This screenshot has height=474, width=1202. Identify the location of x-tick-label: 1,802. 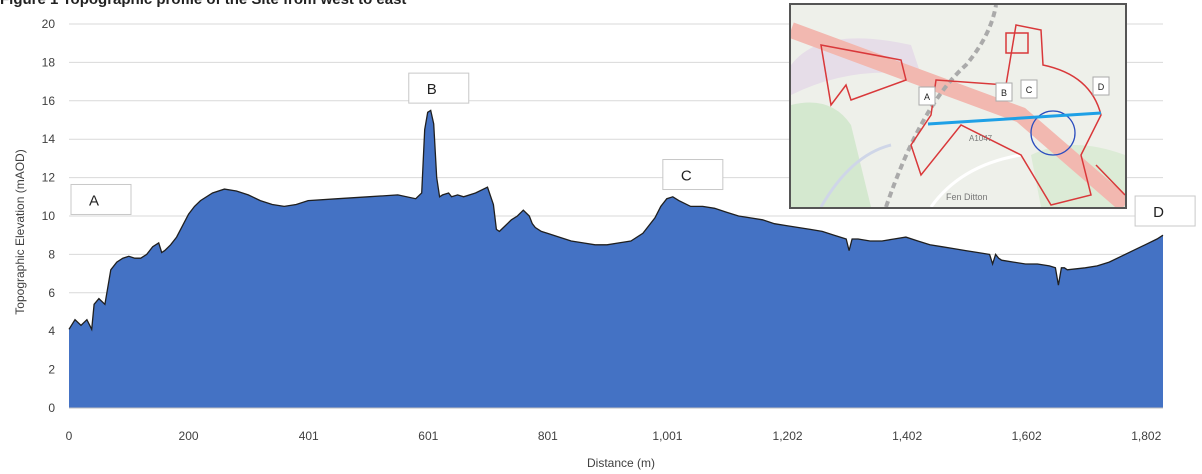
(1146, 436).